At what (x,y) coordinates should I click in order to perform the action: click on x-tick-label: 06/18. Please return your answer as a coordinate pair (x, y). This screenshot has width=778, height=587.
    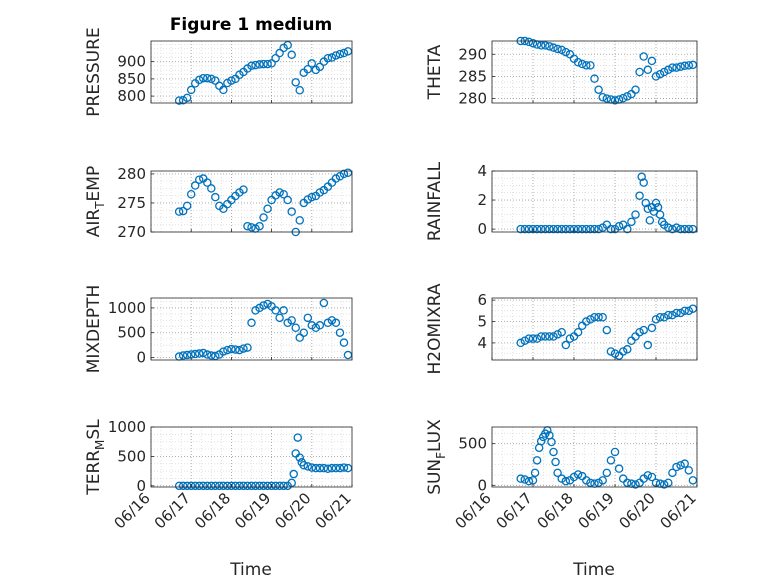
    Looking at the image, I should click on (212, 510).